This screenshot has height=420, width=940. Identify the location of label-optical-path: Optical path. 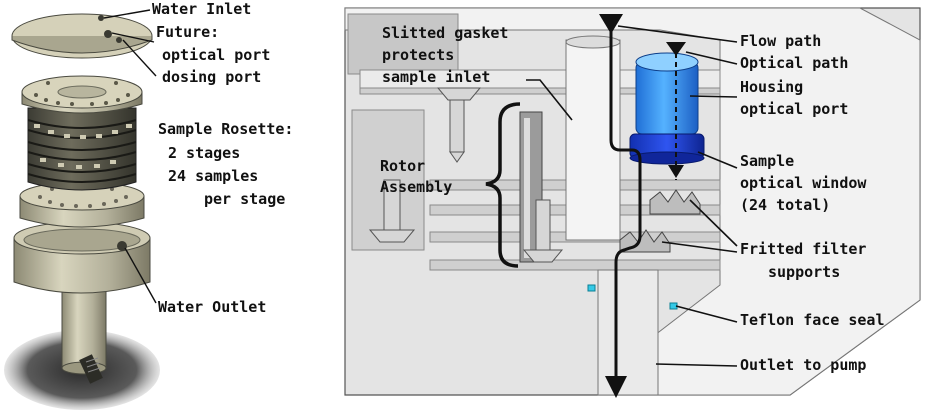
(794, 63).